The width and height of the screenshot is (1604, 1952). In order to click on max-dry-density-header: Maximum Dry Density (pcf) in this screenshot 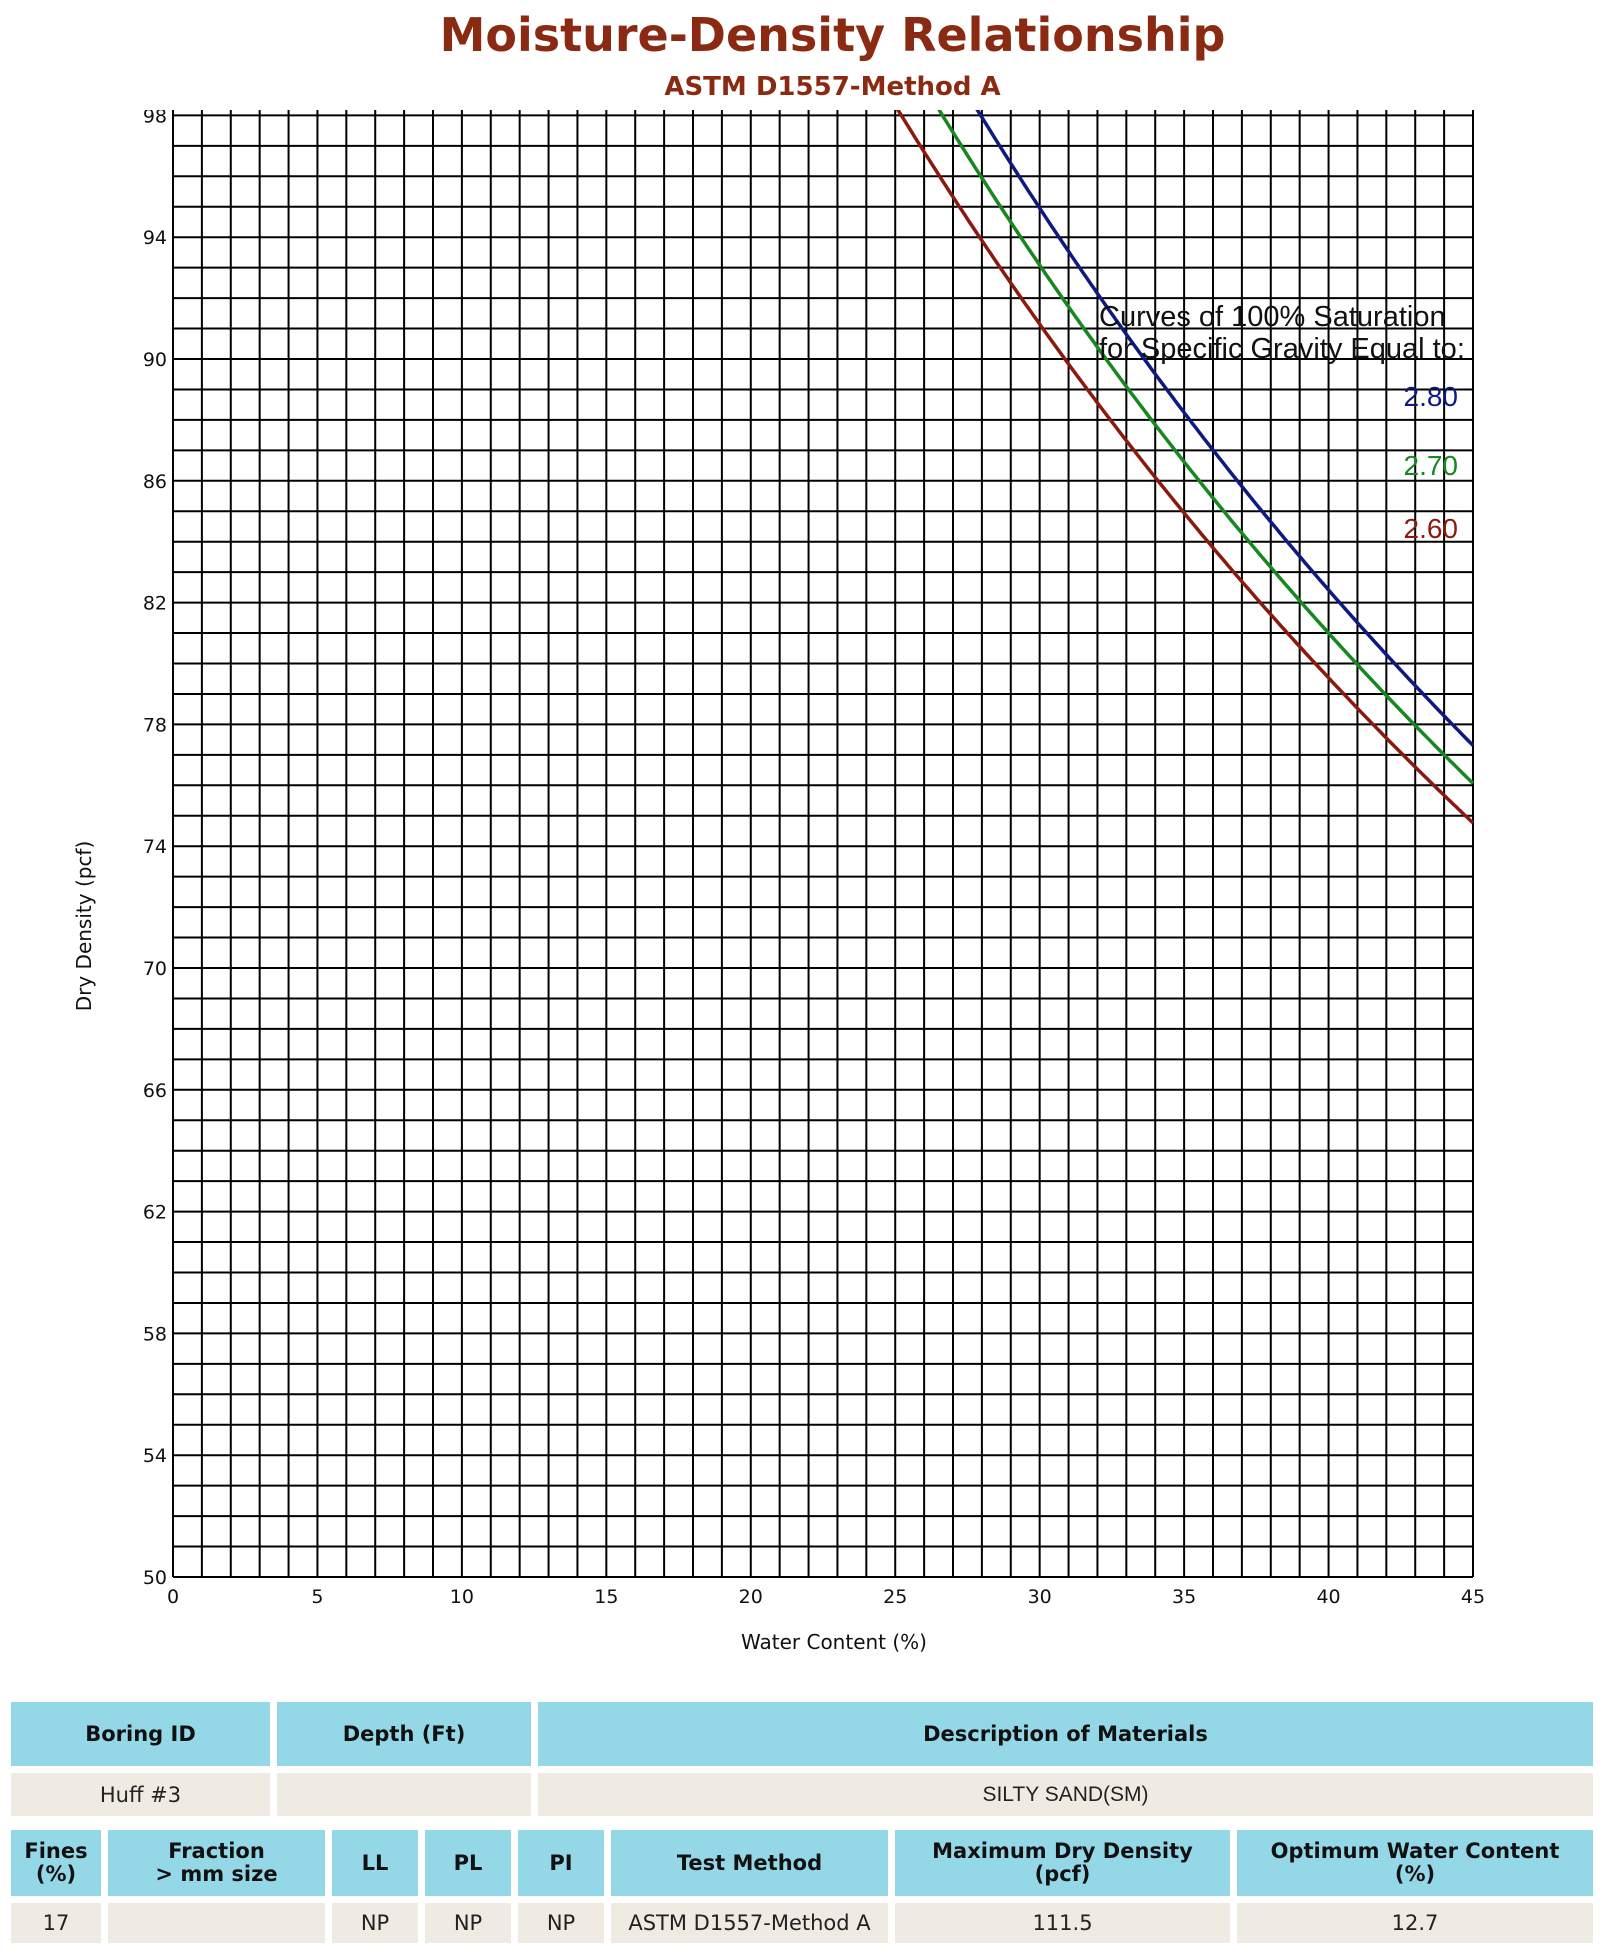, I will do `click(1062, 1863)`.